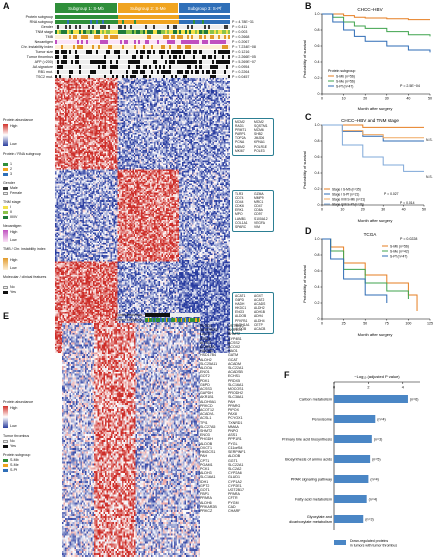  What do you see at coordinates (41, 21) in the screenshot?
I see `track-label: RNA subgroup` at bounding box center [41, 21].